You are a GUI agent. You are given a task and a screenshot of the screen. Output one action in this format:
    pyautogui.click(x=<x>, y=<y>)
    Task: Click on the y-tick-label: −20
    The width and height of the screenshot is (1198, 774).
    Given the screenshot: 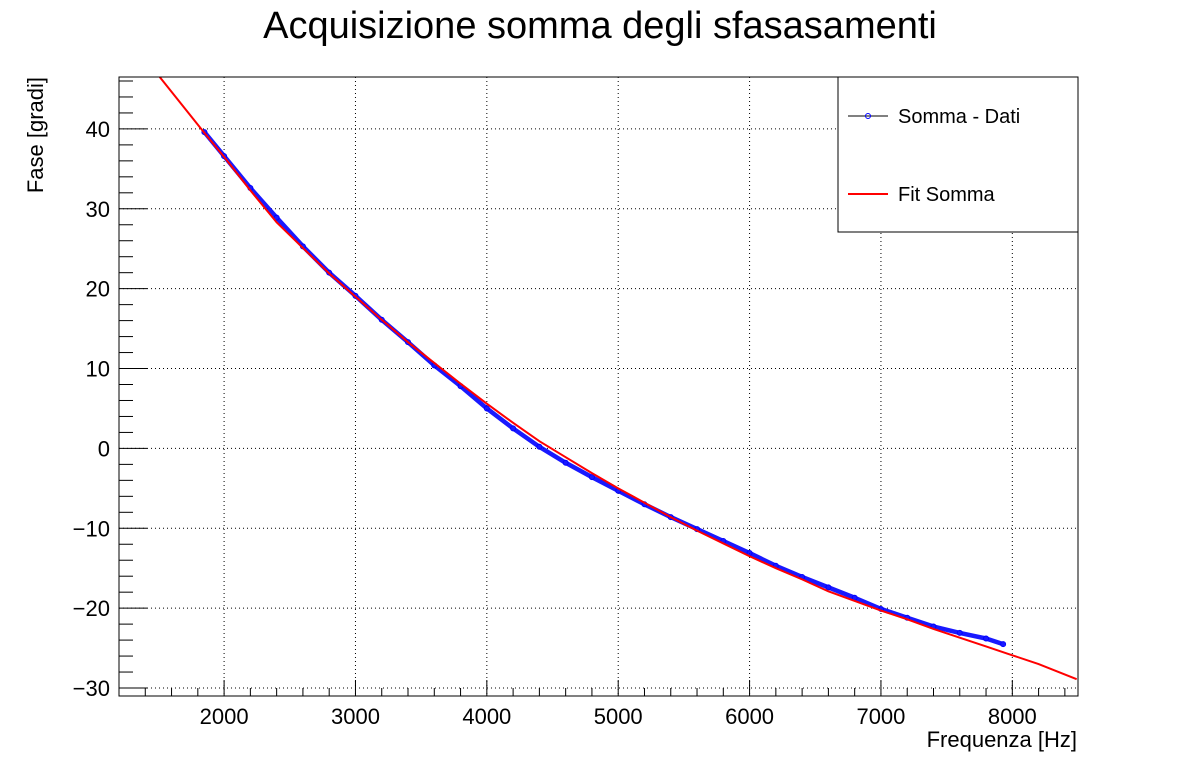 What is the action you would take?
    pyautogui.click(x=91, y=608)
    